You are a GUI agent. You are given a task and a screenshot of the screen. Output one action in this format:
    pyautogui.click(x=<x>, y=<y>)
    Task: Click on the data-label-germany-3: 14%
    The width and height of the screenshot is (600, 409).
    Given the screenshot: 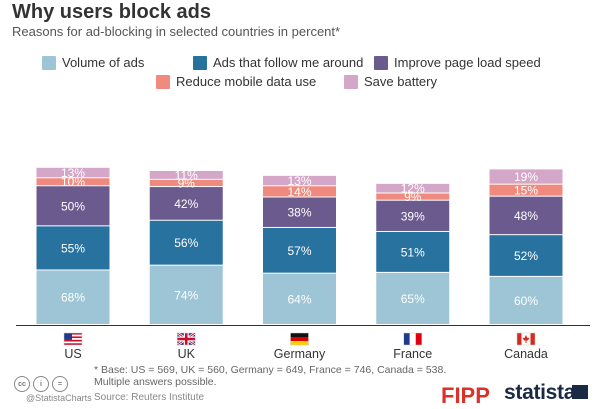 What is the action you would take?
    pyautogui.click(x=299, y=192)
    